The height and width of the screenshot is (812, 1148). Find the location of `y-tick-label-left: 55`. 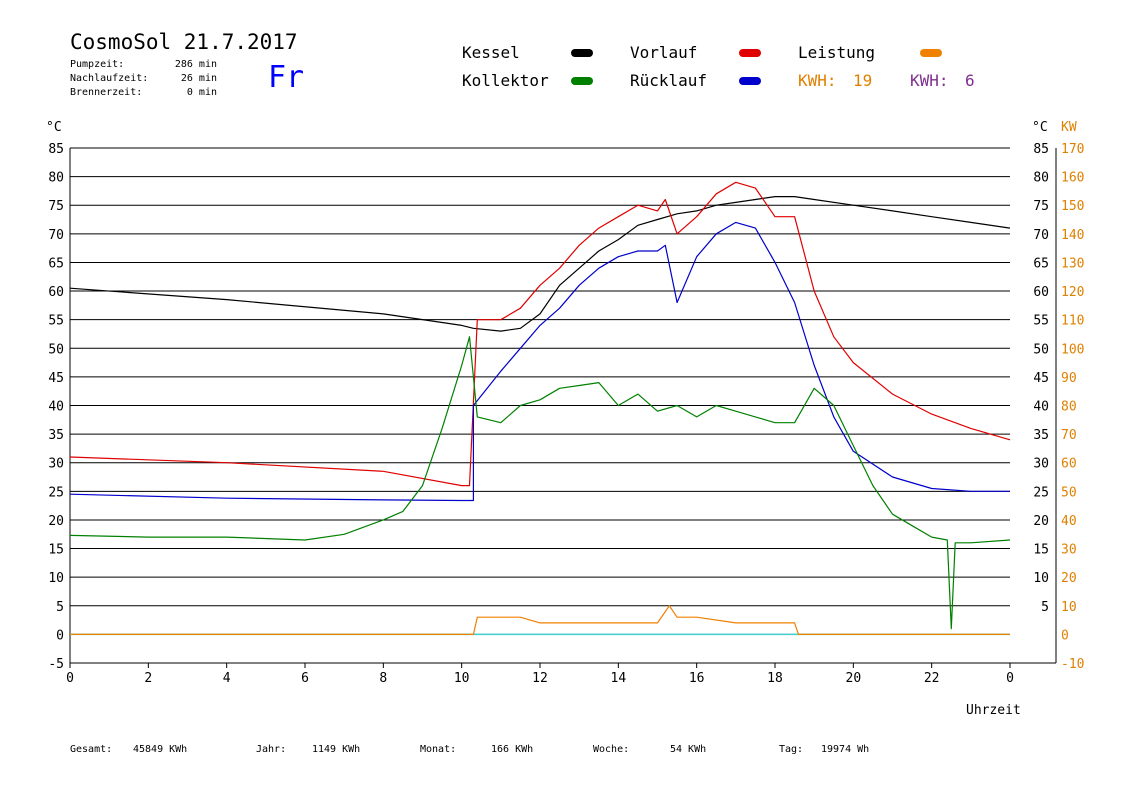

y-tick-label-left: 55 is located at coordinates (56, 321).